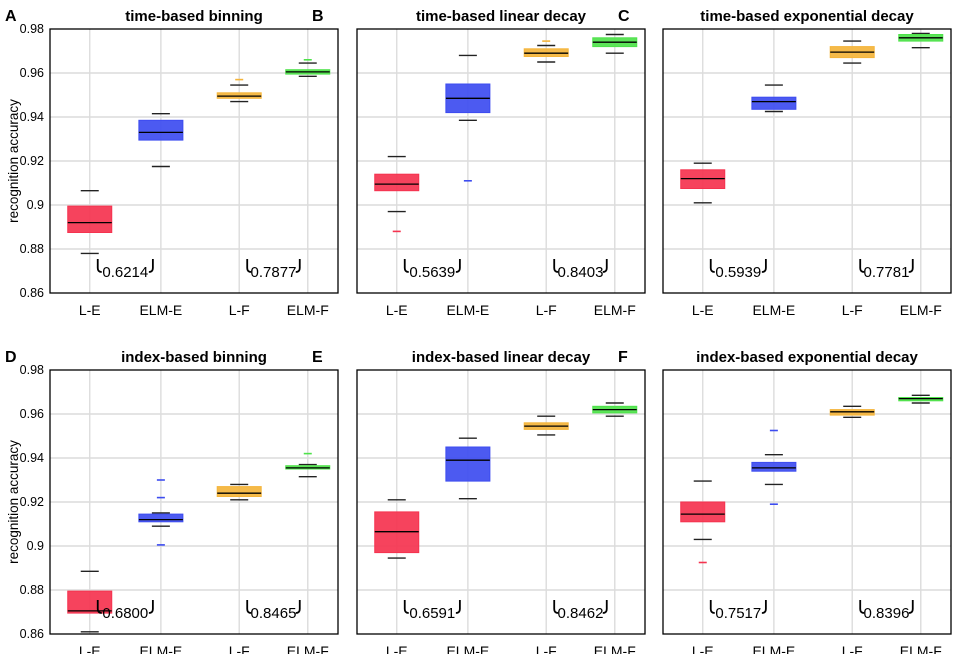  Describe the element at coordinates (274, 272) in the screenshot. I see `p-value-label: 0.7877` at that location.